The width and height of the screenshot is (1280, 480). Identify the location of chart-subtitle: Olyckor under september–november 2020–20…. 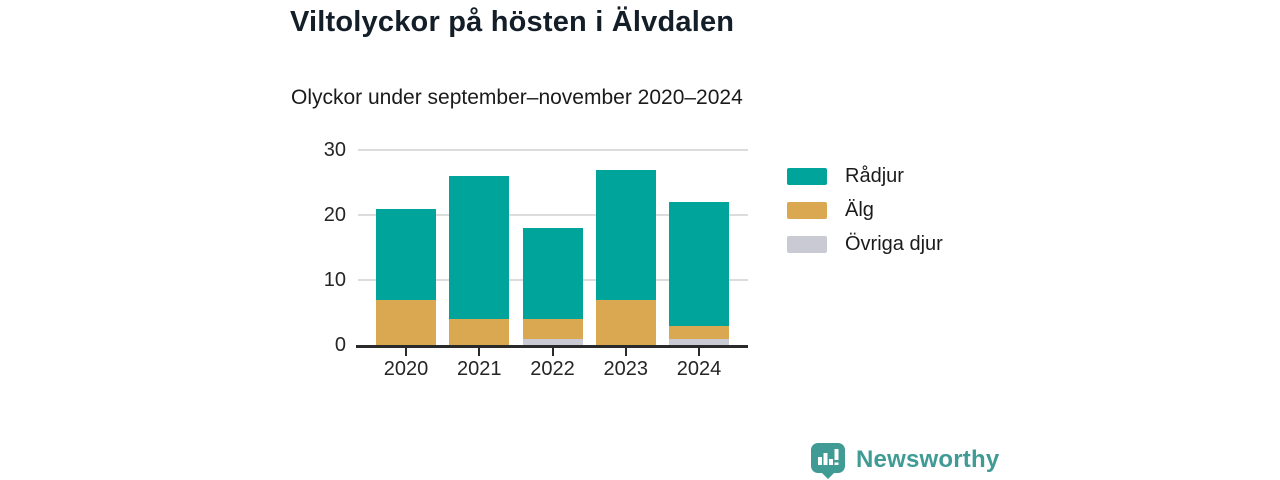
(517, 97).